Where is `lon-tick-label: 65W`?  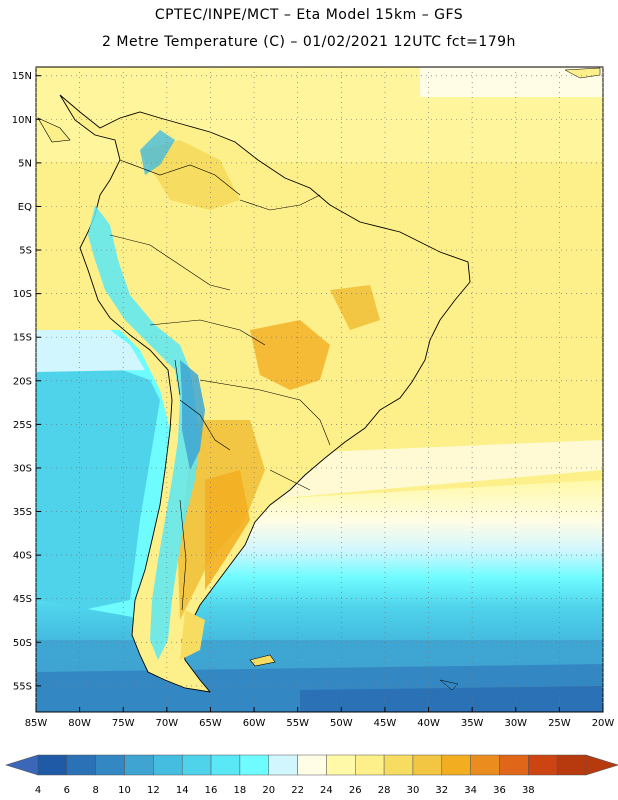 lon-tick-label: 65W is located at coordinates (210, 723).